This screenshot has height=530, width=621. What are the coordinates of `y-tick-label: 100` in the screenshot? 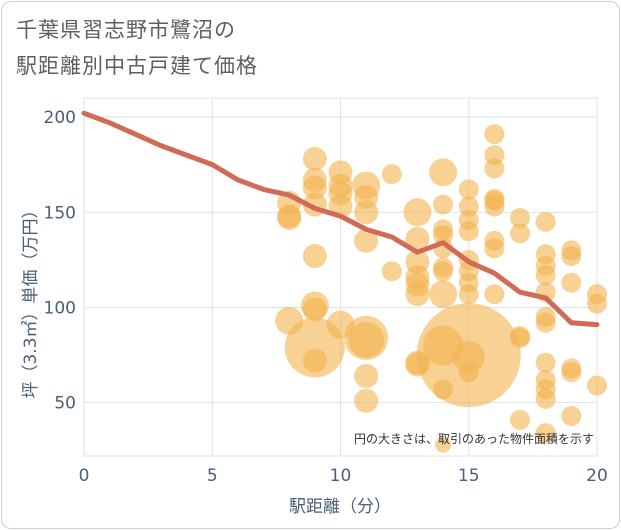 It's located at (60, 308).